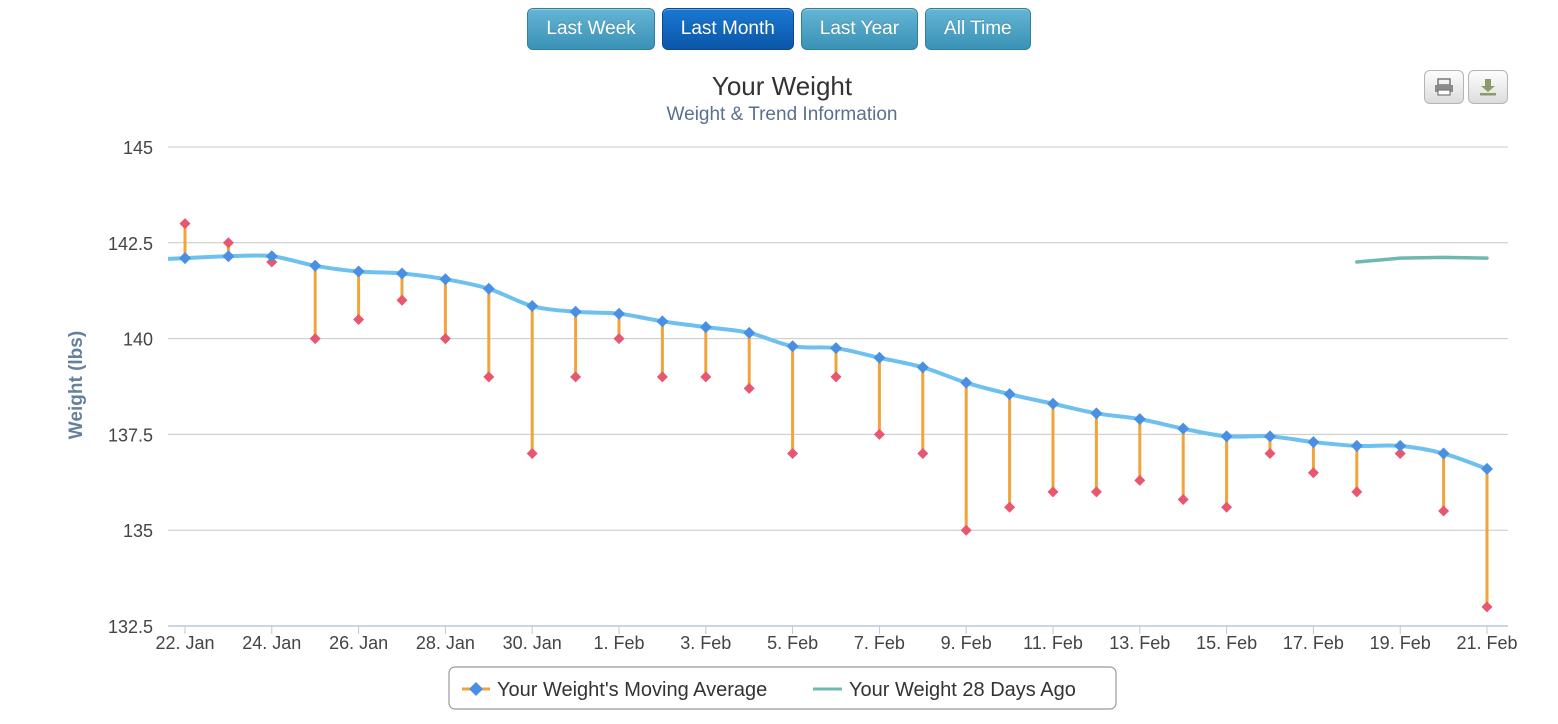 This screenshot has height=724, width=1558. I want to click on legend-ma-marker, so click(476, 689).